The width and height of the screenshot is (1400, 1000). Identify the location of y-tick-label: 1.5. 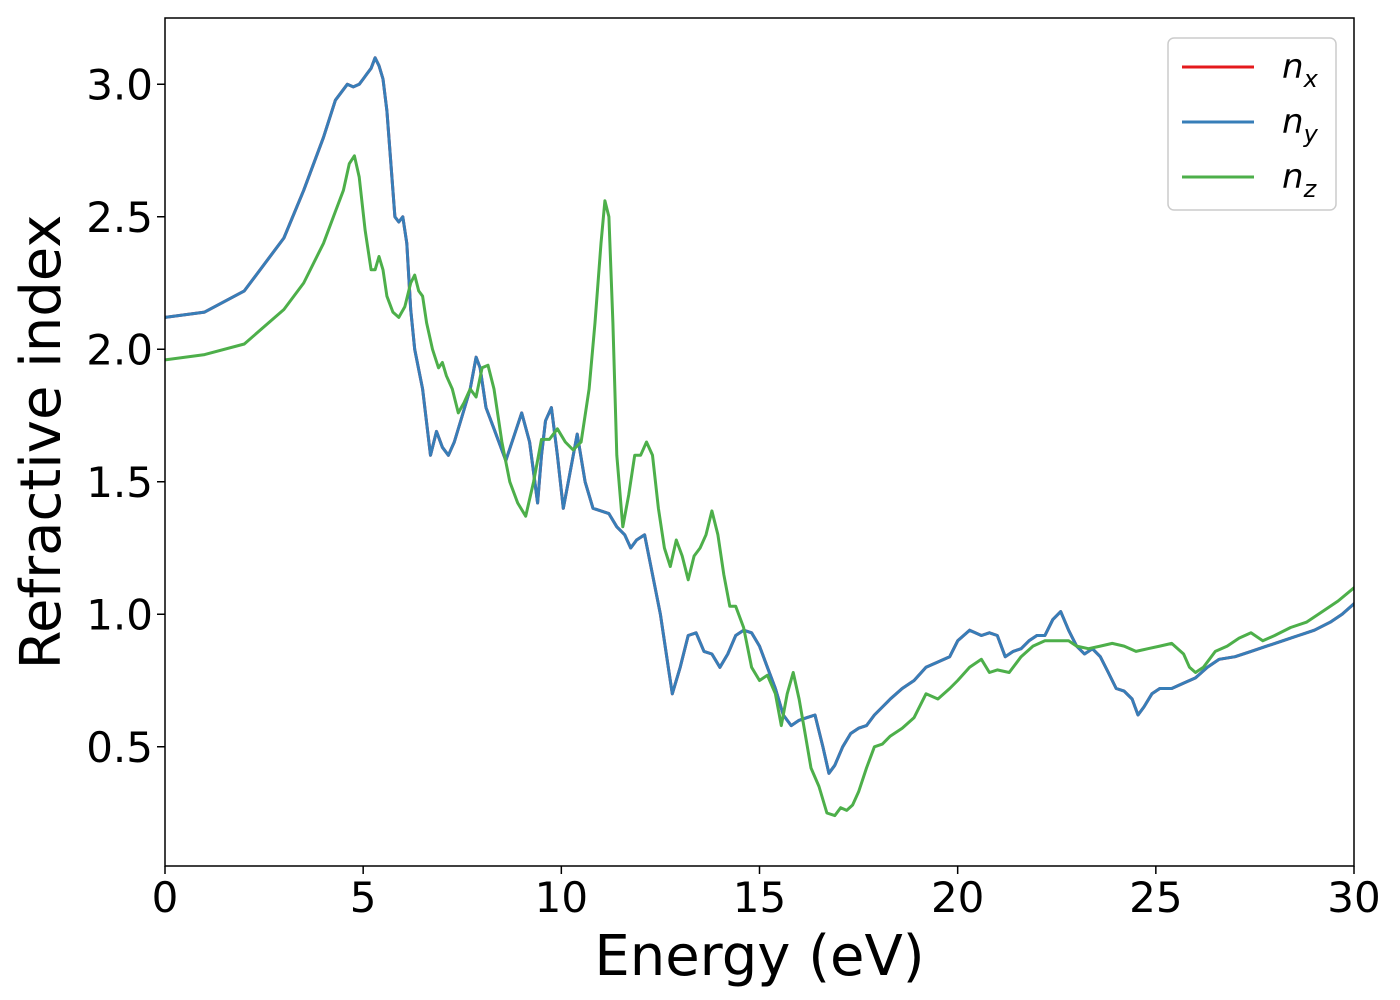
(119, 482).